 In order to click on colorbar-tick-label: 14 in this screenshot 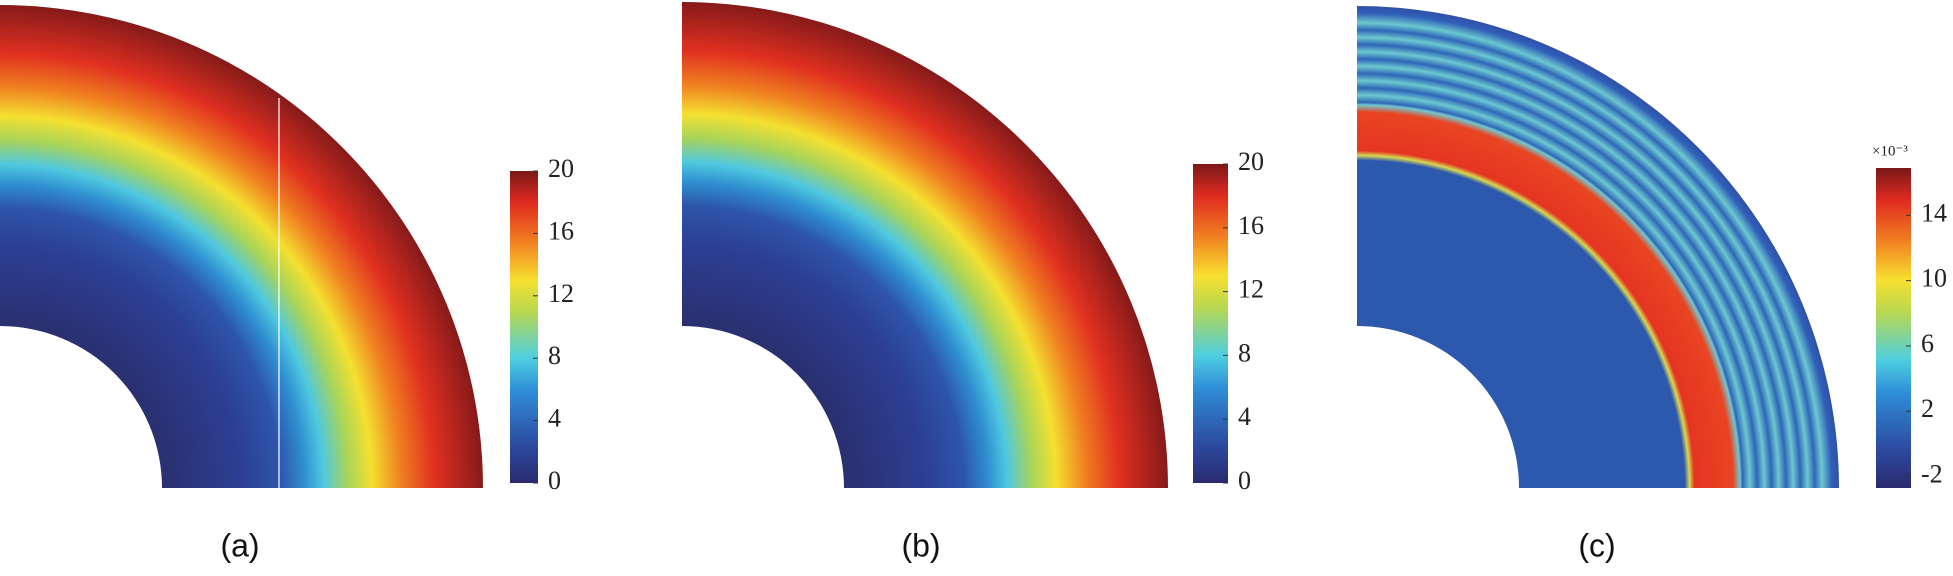, I will do `click(1934, 212)`.